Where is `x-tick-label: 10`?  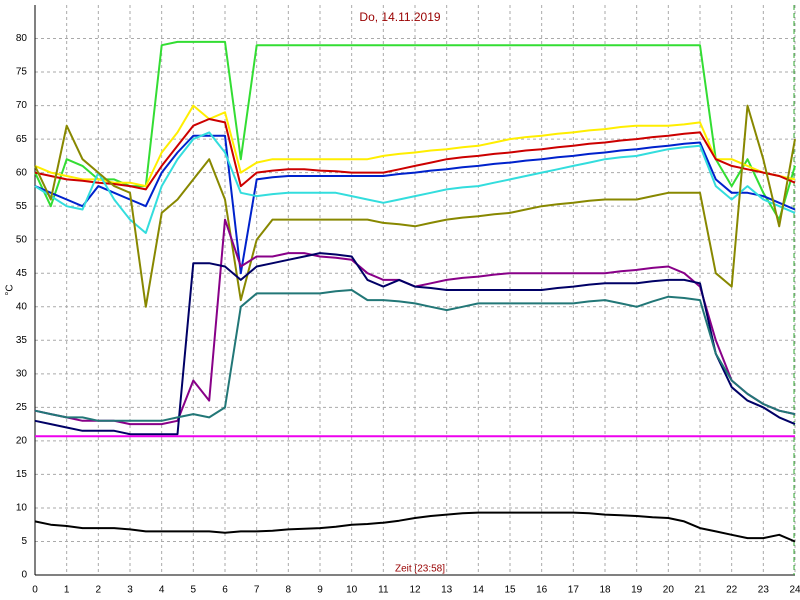
x-tick-label: 10 is located at coordinates (352, 590).